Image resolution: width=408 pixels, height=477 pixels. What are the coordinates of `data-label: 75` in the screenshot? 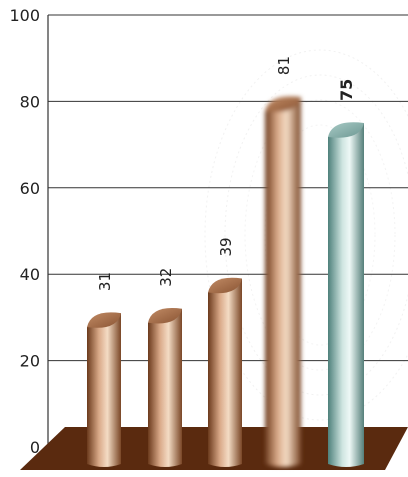 It's located at (346, 90).